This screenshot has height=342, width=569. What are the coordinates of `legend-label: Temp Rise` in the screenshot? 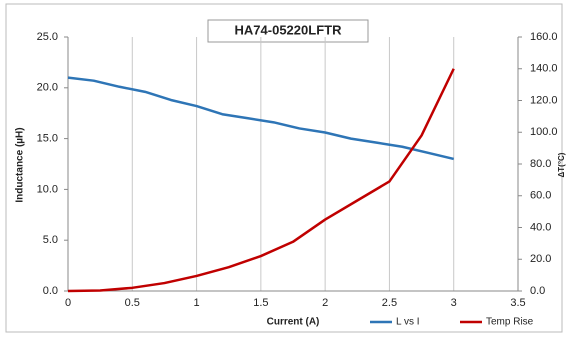 It's located at (510, 322).